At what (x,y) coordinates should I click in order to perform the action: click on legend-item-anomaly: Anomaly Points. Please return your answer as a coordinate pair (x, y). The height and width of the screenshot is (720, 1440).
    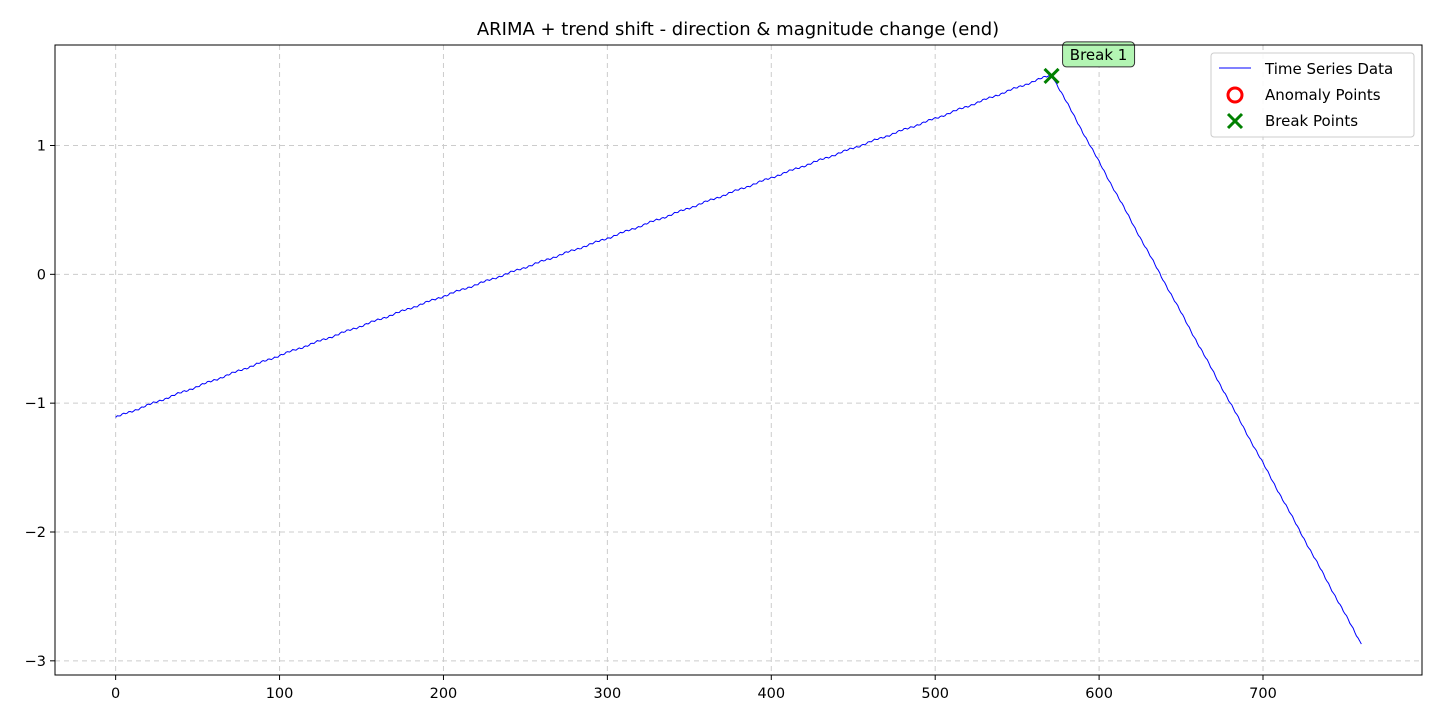
    Looking at the image, I should click on (1303, 95).